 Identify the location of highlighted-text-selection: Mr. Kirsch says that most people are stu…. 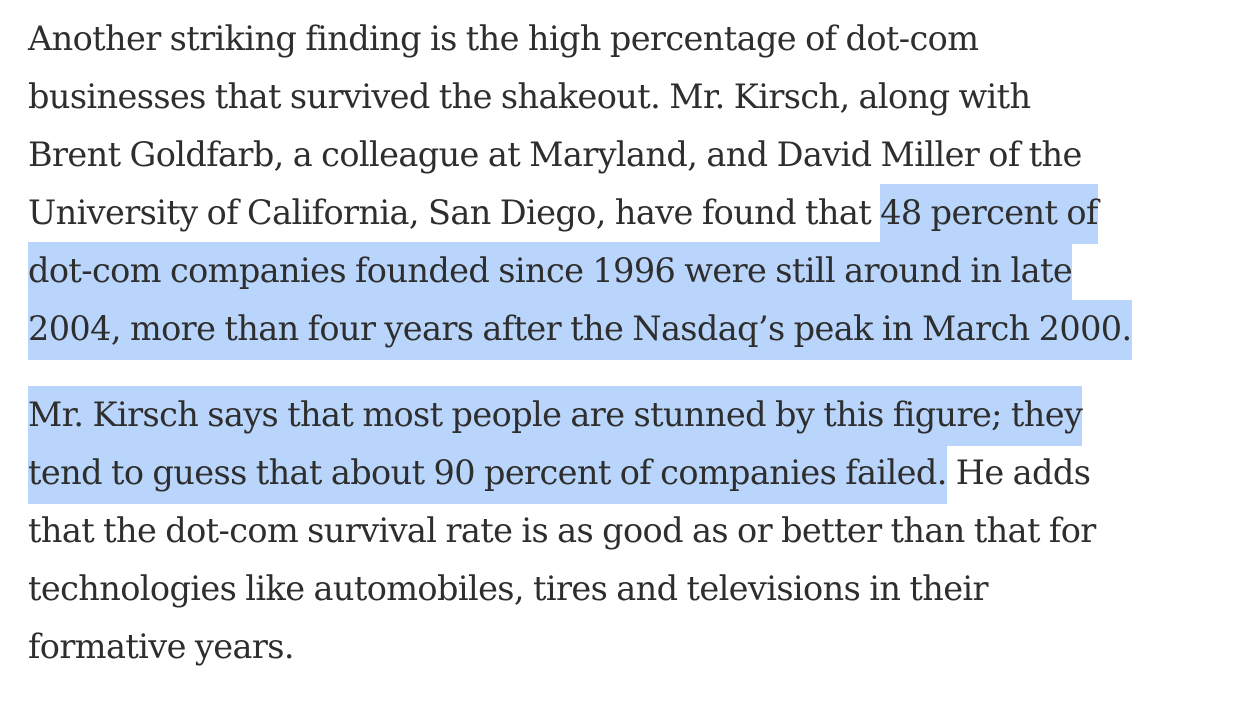
(555, 416).